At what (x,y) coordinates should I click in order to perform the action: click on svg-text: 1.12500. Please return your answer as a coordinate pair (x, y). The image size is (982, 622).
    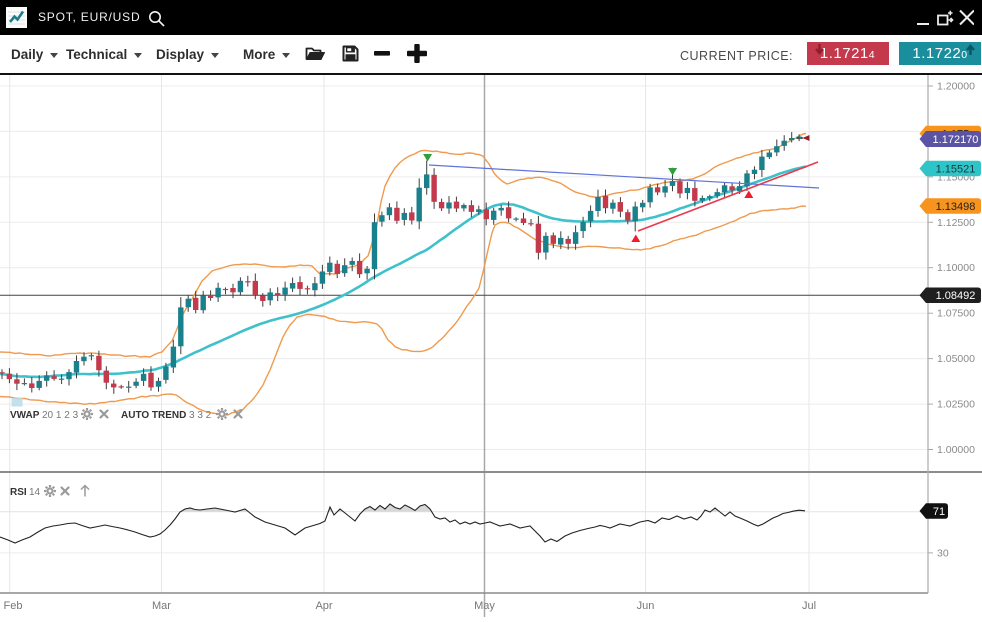
    Looking at the image, I should click on (956, 223).